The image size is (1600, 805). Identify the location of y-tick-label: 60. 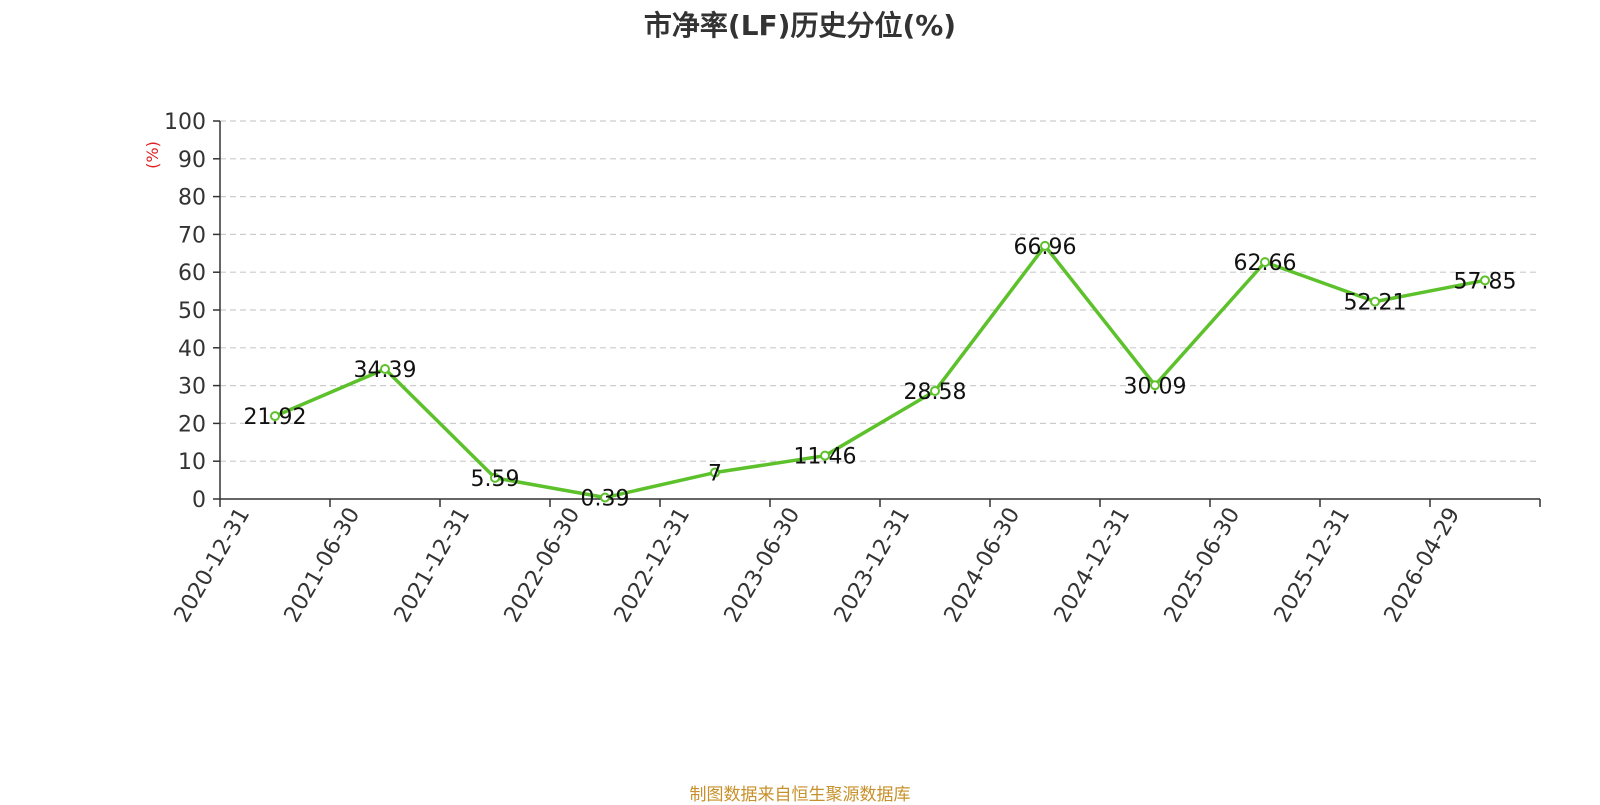
(192, 273).